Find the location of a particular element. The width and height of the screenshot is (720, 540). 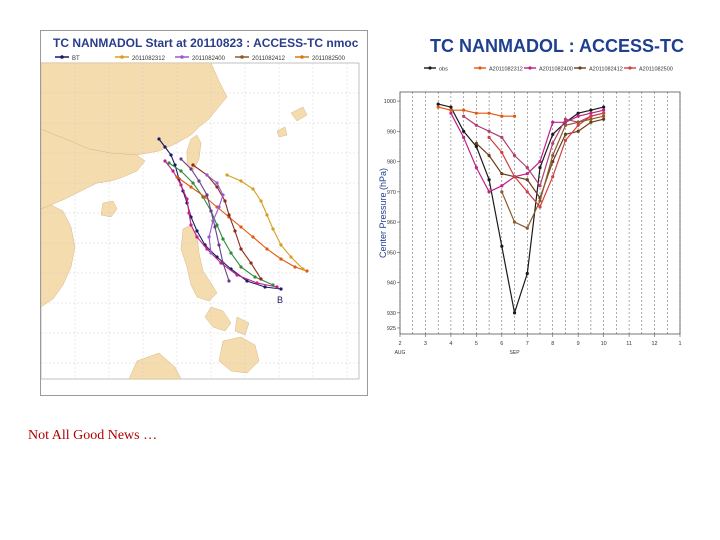

chart-legend-label: A2011082500 is located at coordinates (656, 70).